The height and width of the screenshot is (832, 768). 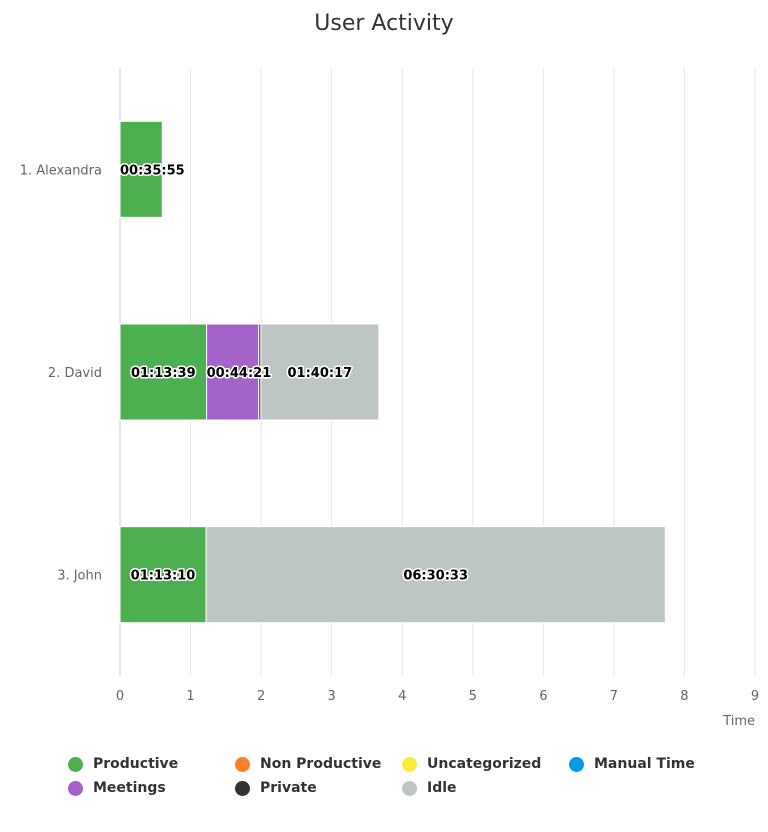 I want to click on legend-item: Meetings, so click(x=117, y=788).